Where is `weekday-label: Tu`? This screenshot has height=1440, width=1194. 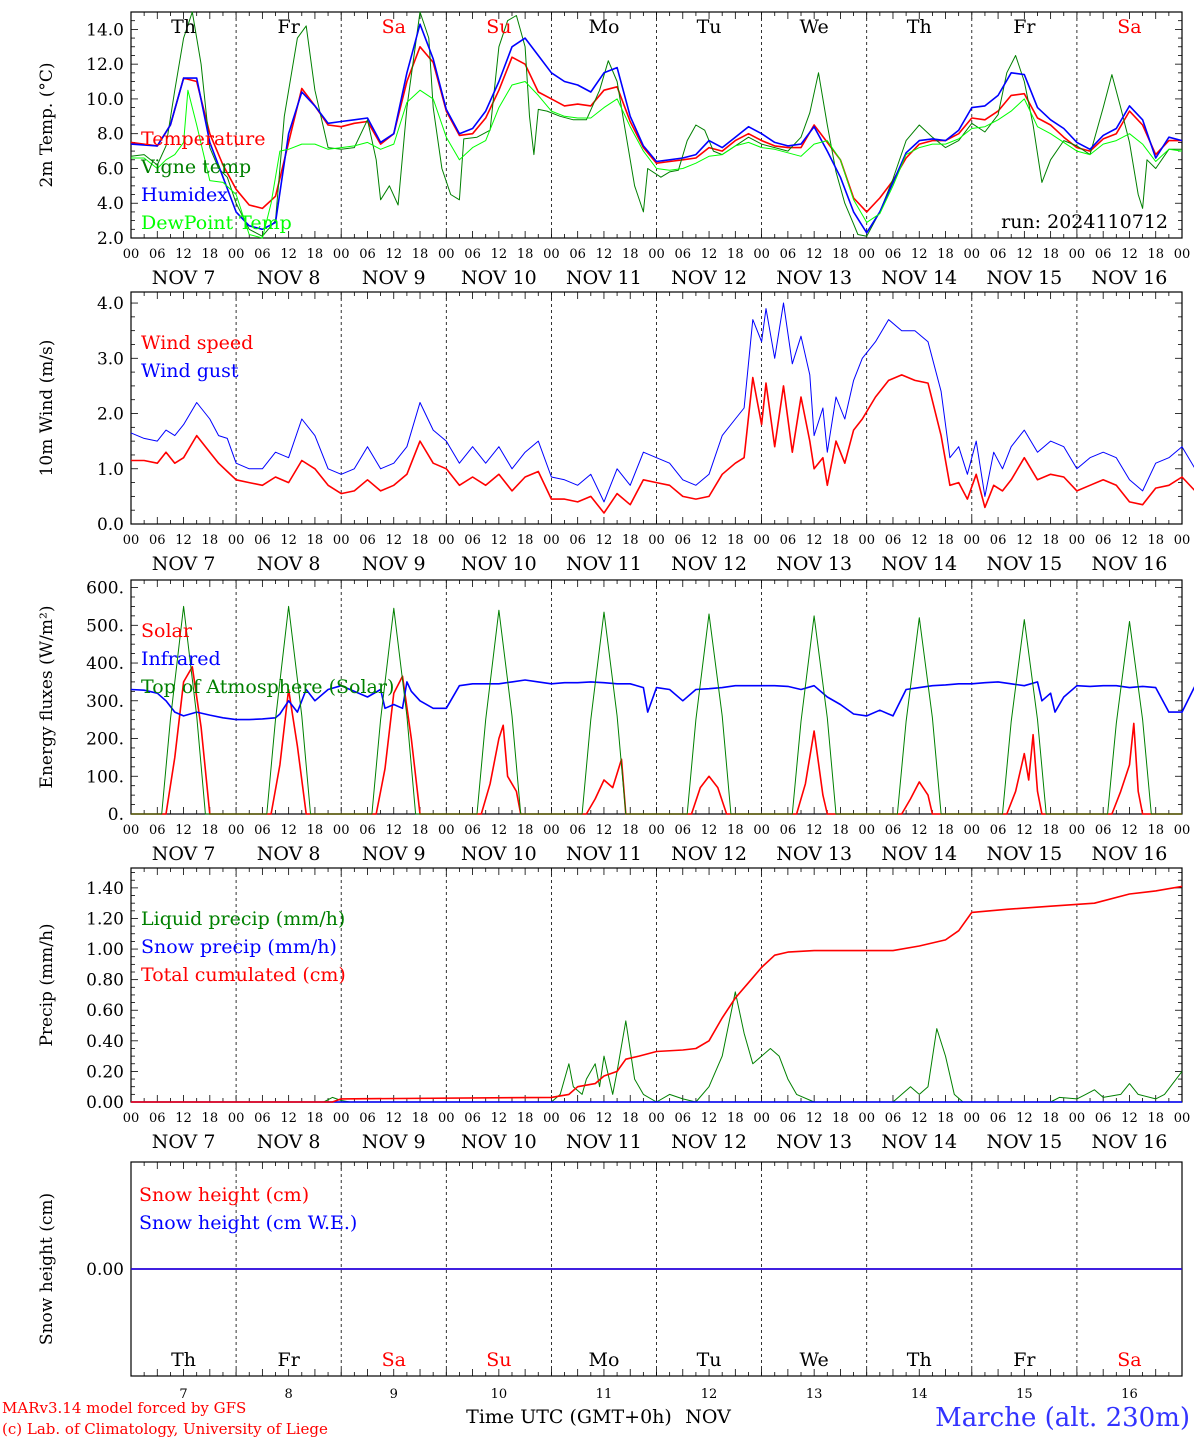
weekday-label: Tu is located at coordinates (709, 27).